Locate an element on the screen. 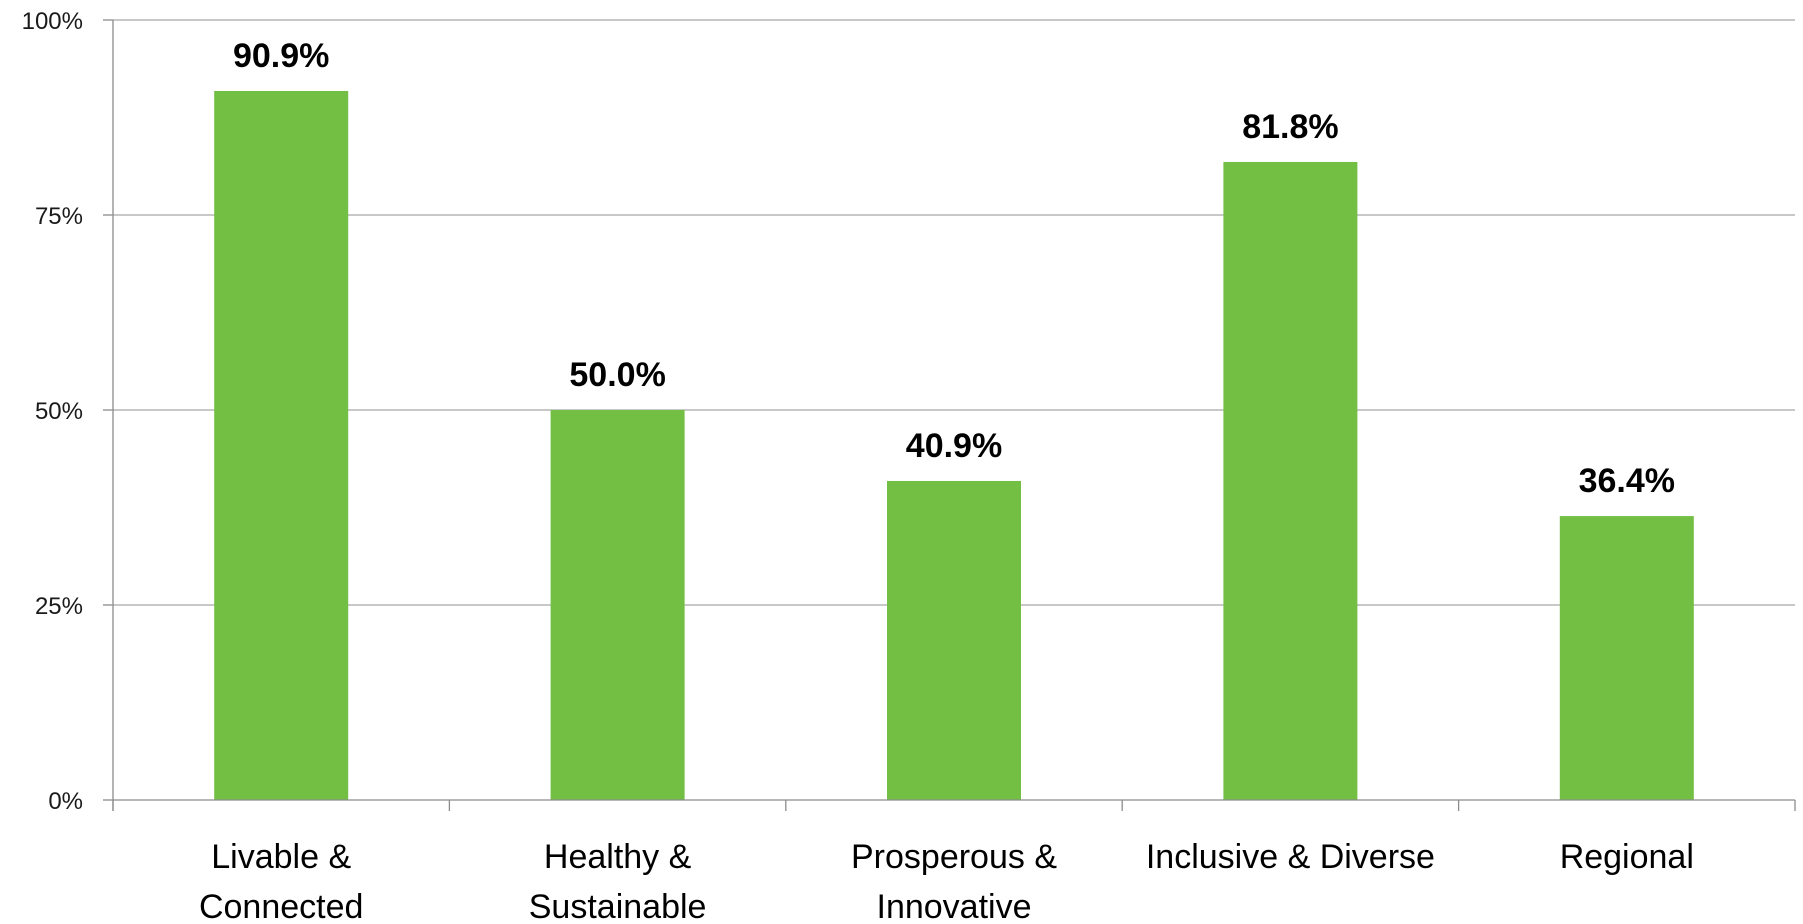 Image resolution: width=1803 pixels, height=924 pixels. x-tick-label: Inclusive & Diverse is located at coordinates (1290, 857).